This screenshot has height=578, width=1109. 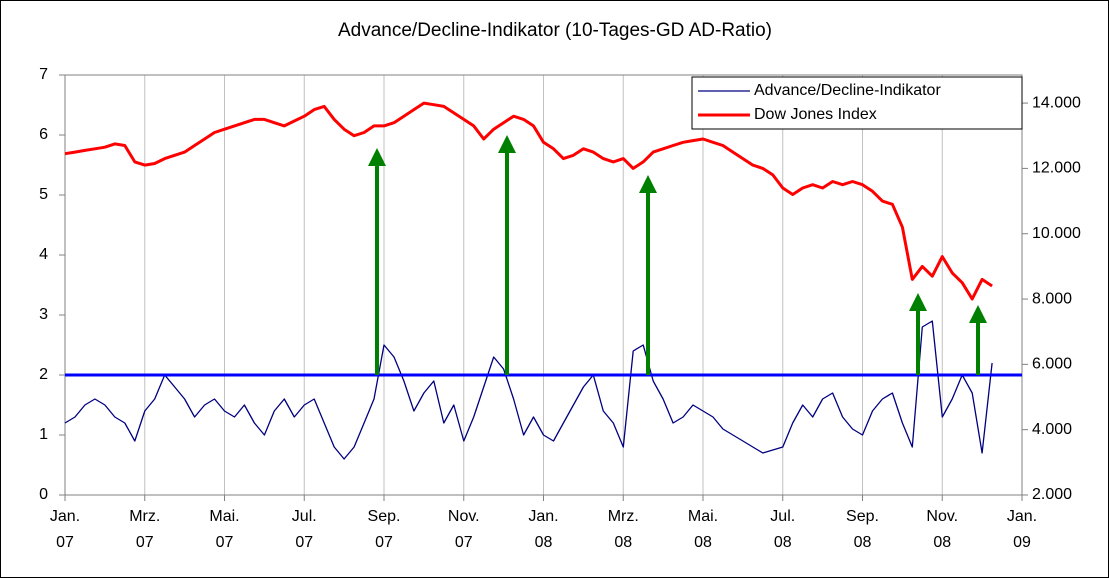 I want to click on y2-tick-label: 2.000, so click(x=1052, y=494).